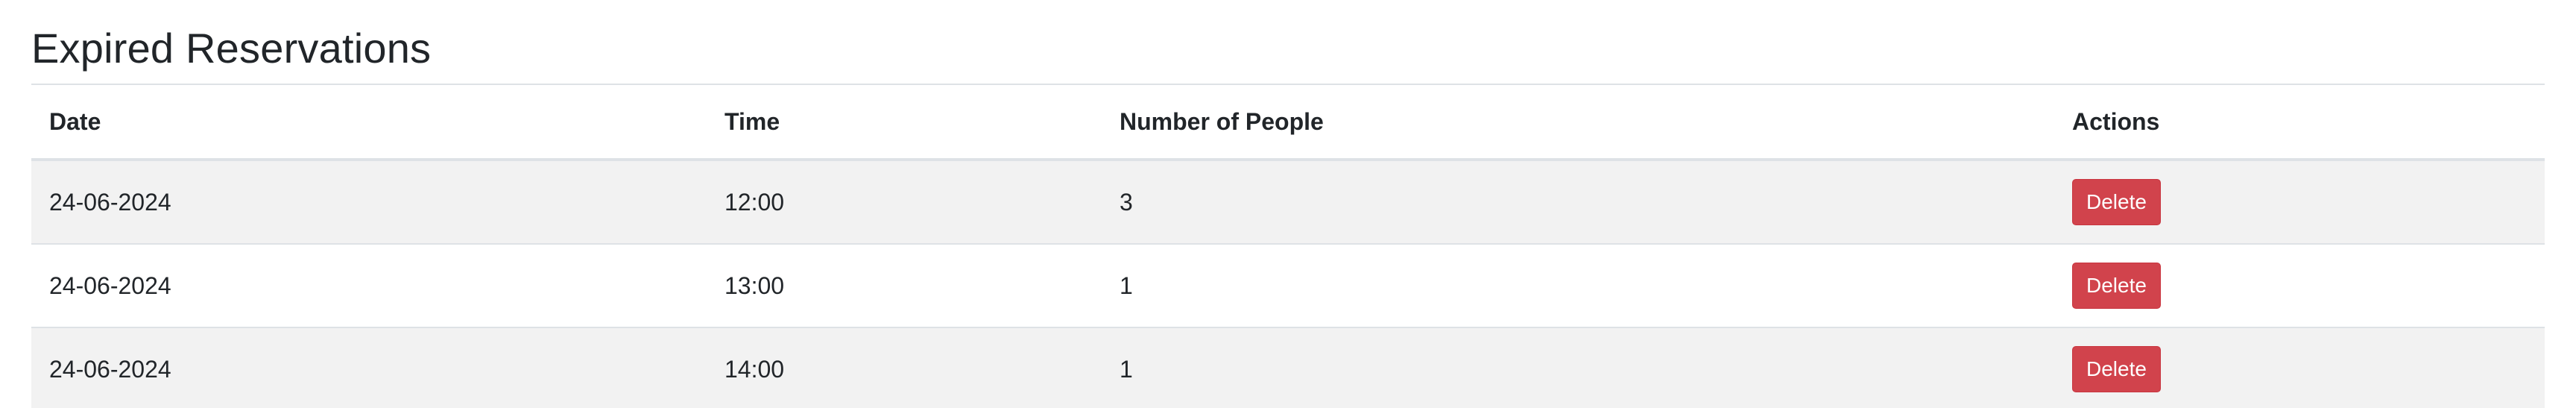 The width and height of the screenshot is (2576, 408). I want to click on column-header-date: Date, so click(369, 122).